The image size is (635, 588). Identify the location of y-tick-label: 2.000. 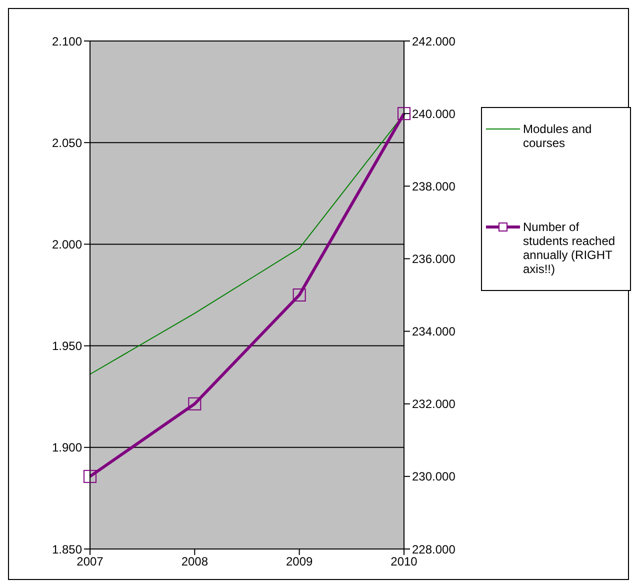
(67, 244).